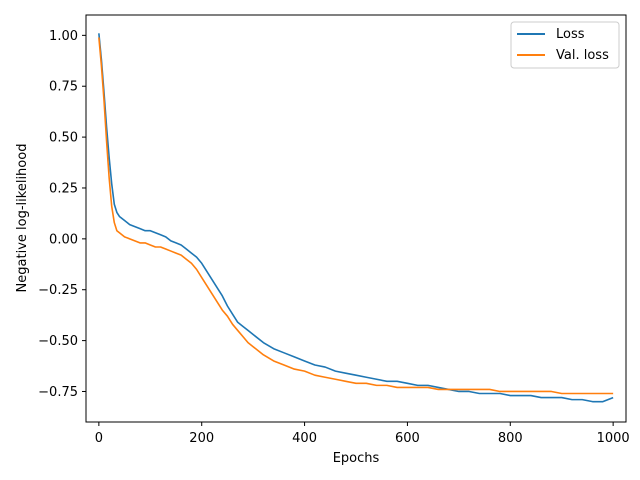 The width and height of the screenshot is (640, 480). I want to click on y-tick-label: 0.00, so click(63, 239).